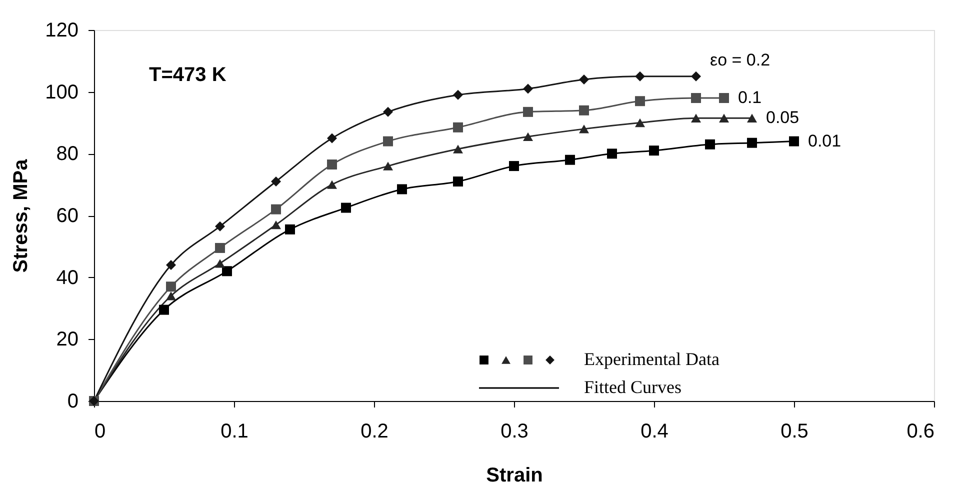 This screenshot has width=959, height=499. I want to click on series-label: 0.01, so click(825, 140).